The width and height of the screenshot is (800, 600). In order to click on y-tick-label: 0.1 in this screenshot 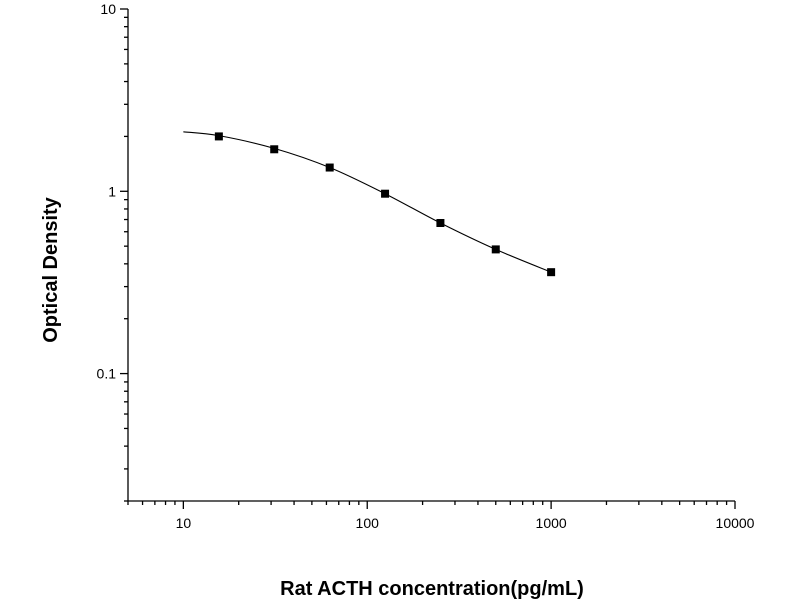, I will do `click(107, 374)`.